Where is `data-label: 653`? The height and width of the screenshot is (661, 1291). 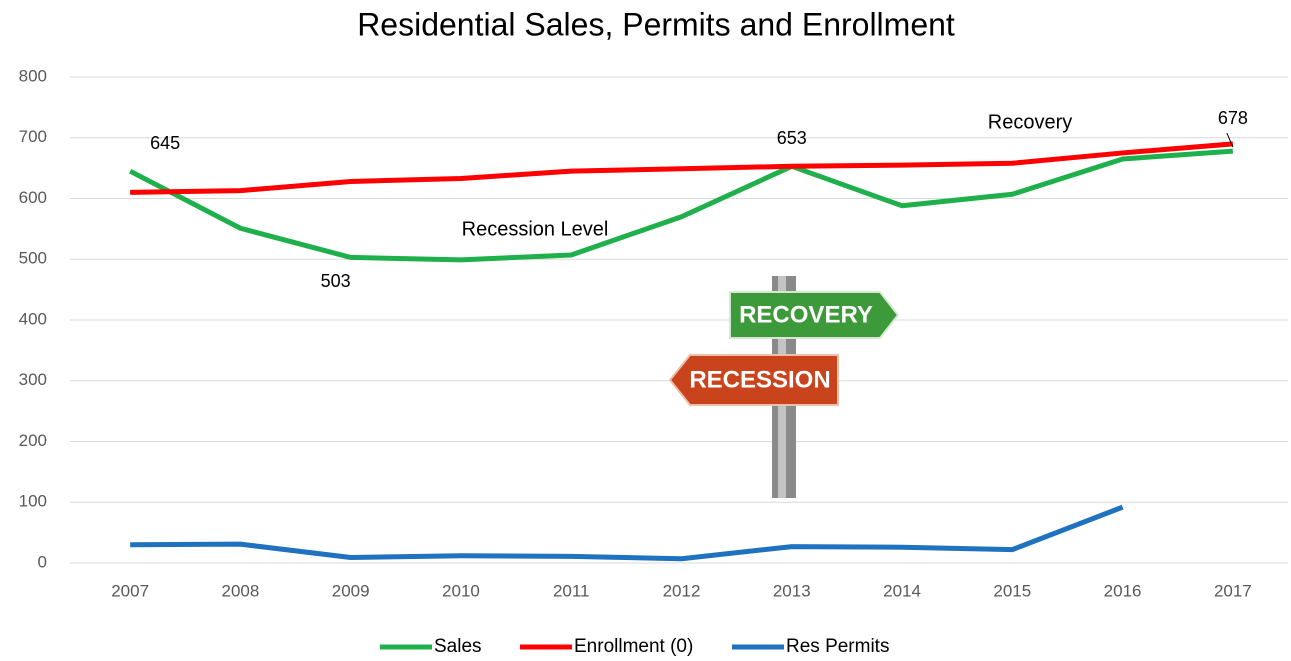 data-label: 653 is located at coordinates (792, 138).